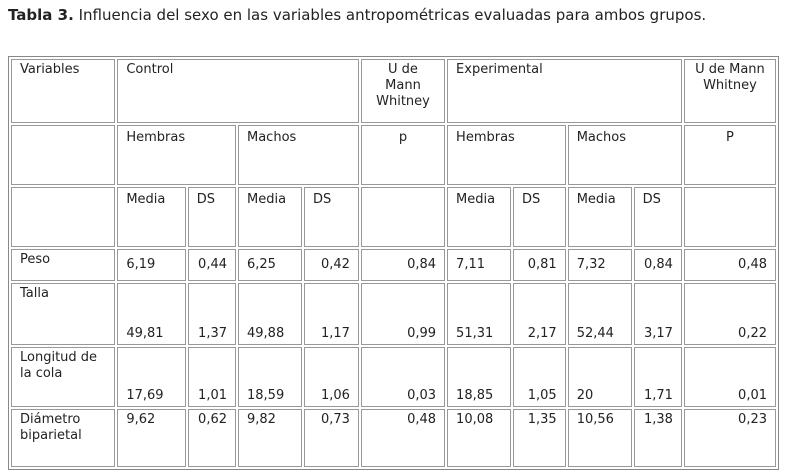 This screenshot has height=470, width=787. I want to click on cell: 49,81, so click(151, 314).